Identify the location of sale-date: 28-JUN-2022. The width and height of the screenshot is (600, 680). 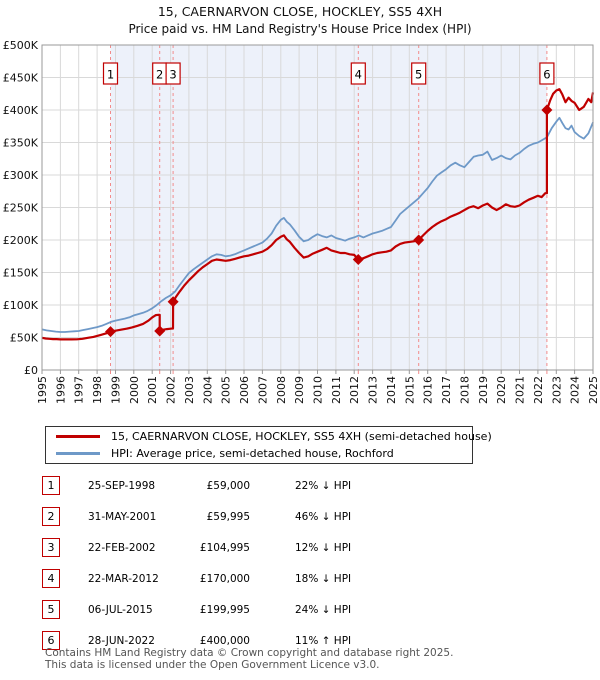
(121, 640).